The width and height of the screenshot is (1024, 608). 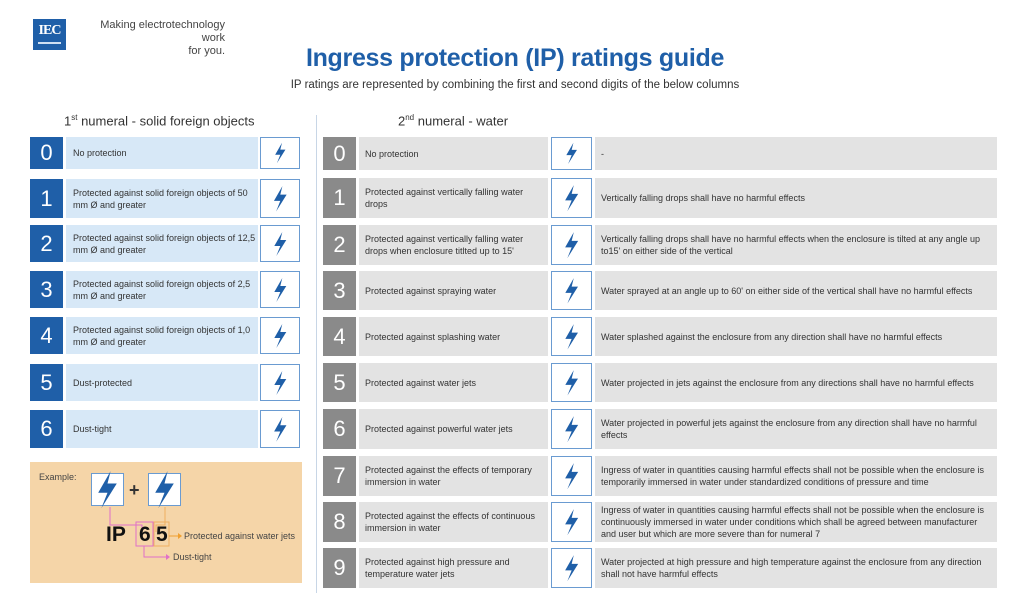 I want to click on right-column-heading: 2nd numeral - water, so click(x=453, y=120).